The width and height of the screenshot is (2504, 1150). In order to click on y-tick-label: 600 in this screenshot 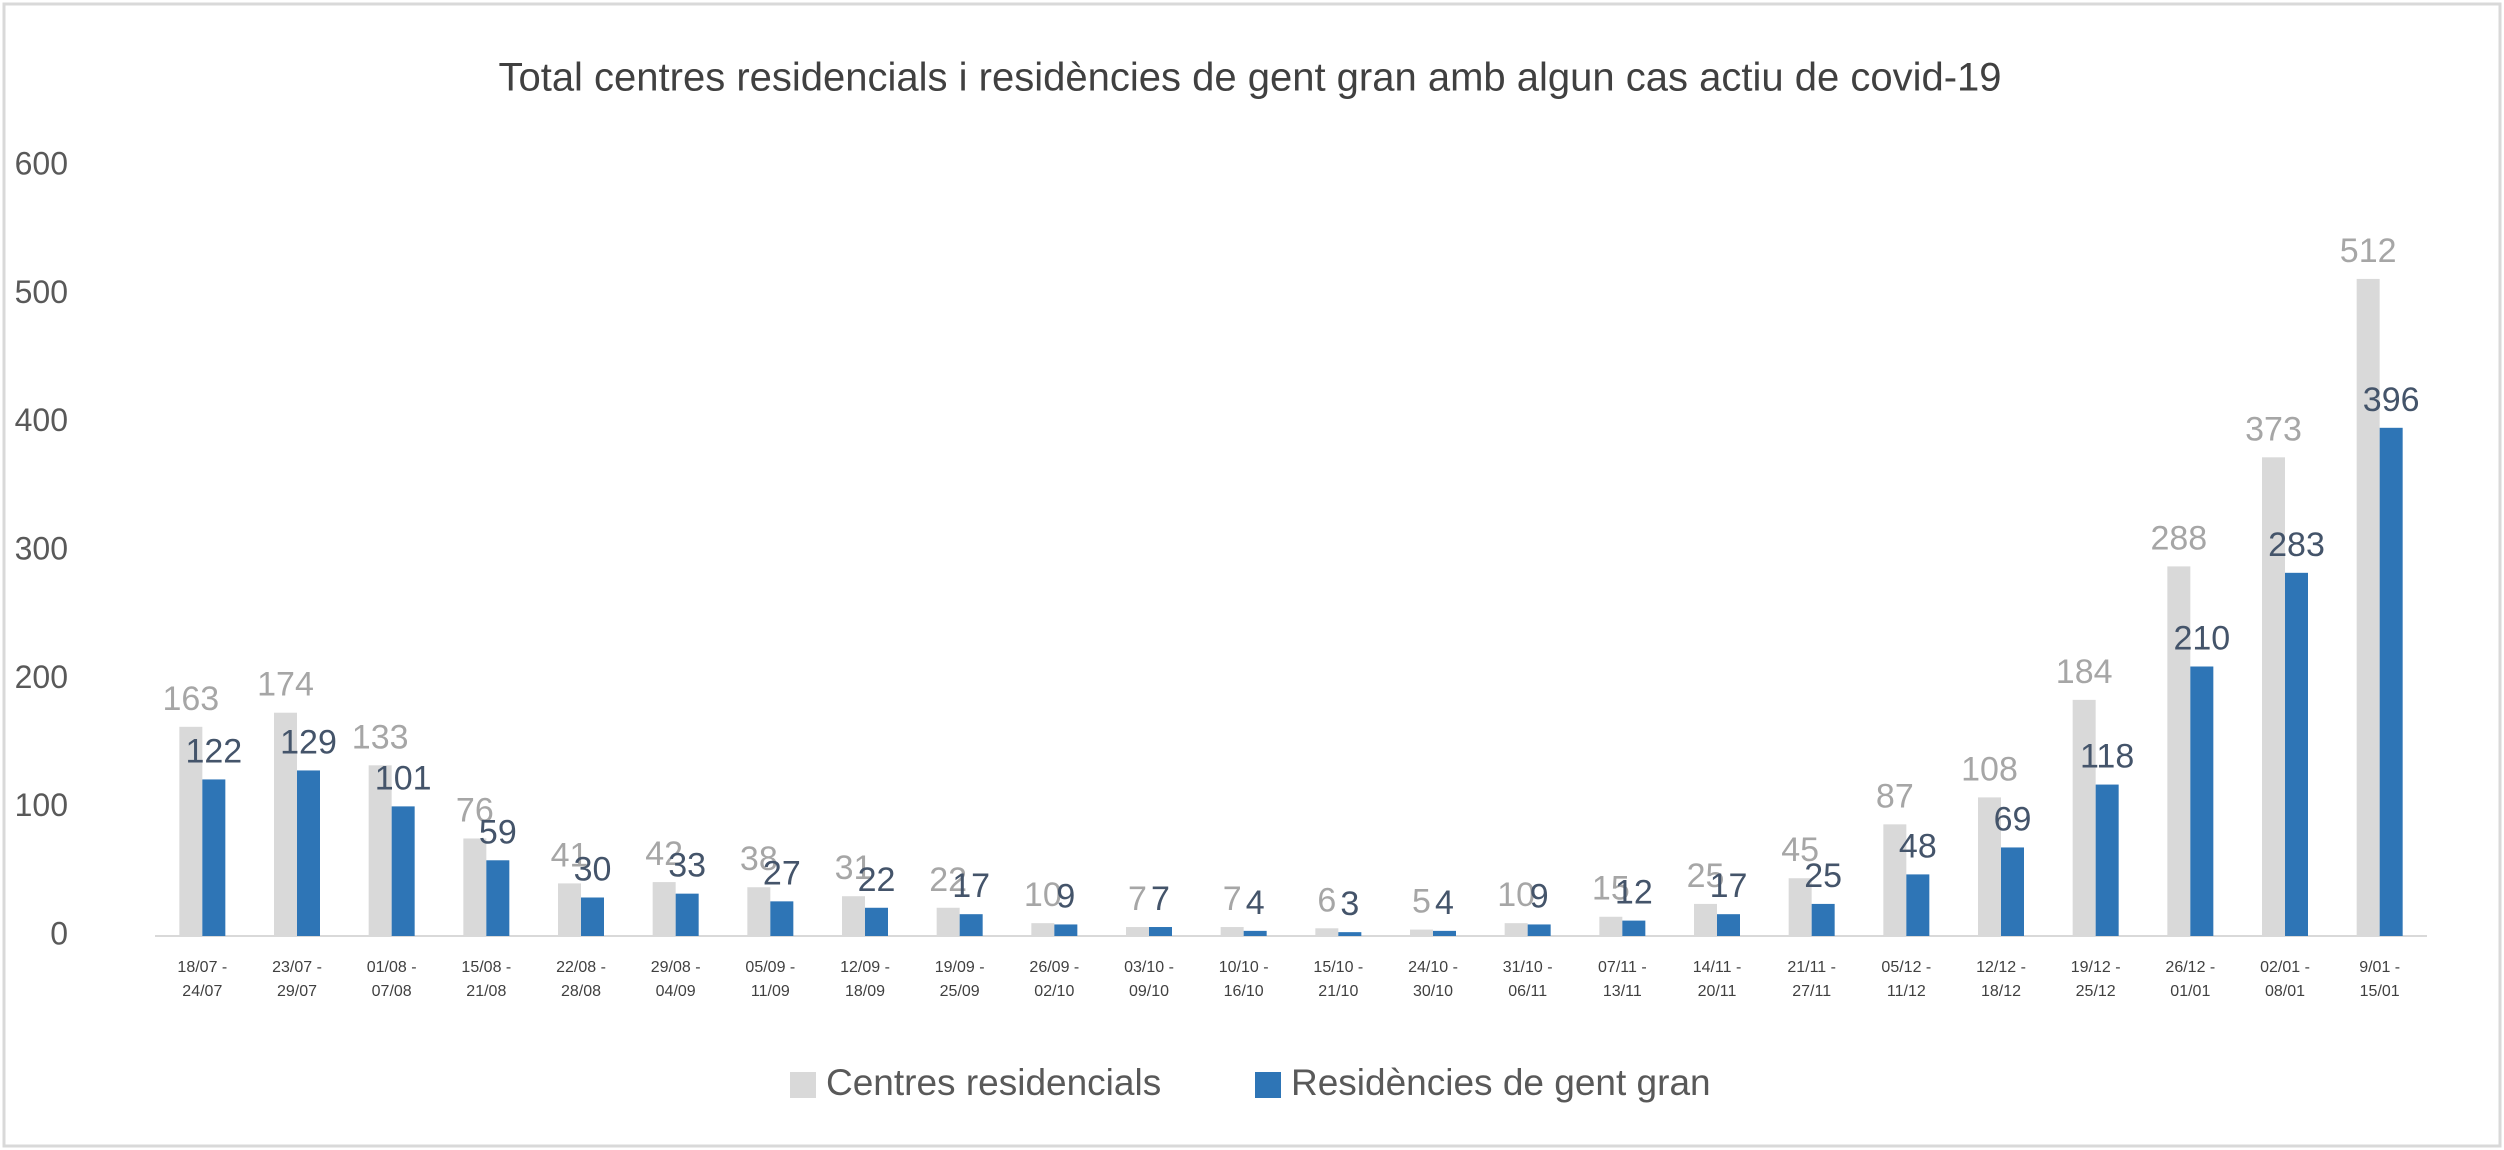, I will do `click(41, 163)`.